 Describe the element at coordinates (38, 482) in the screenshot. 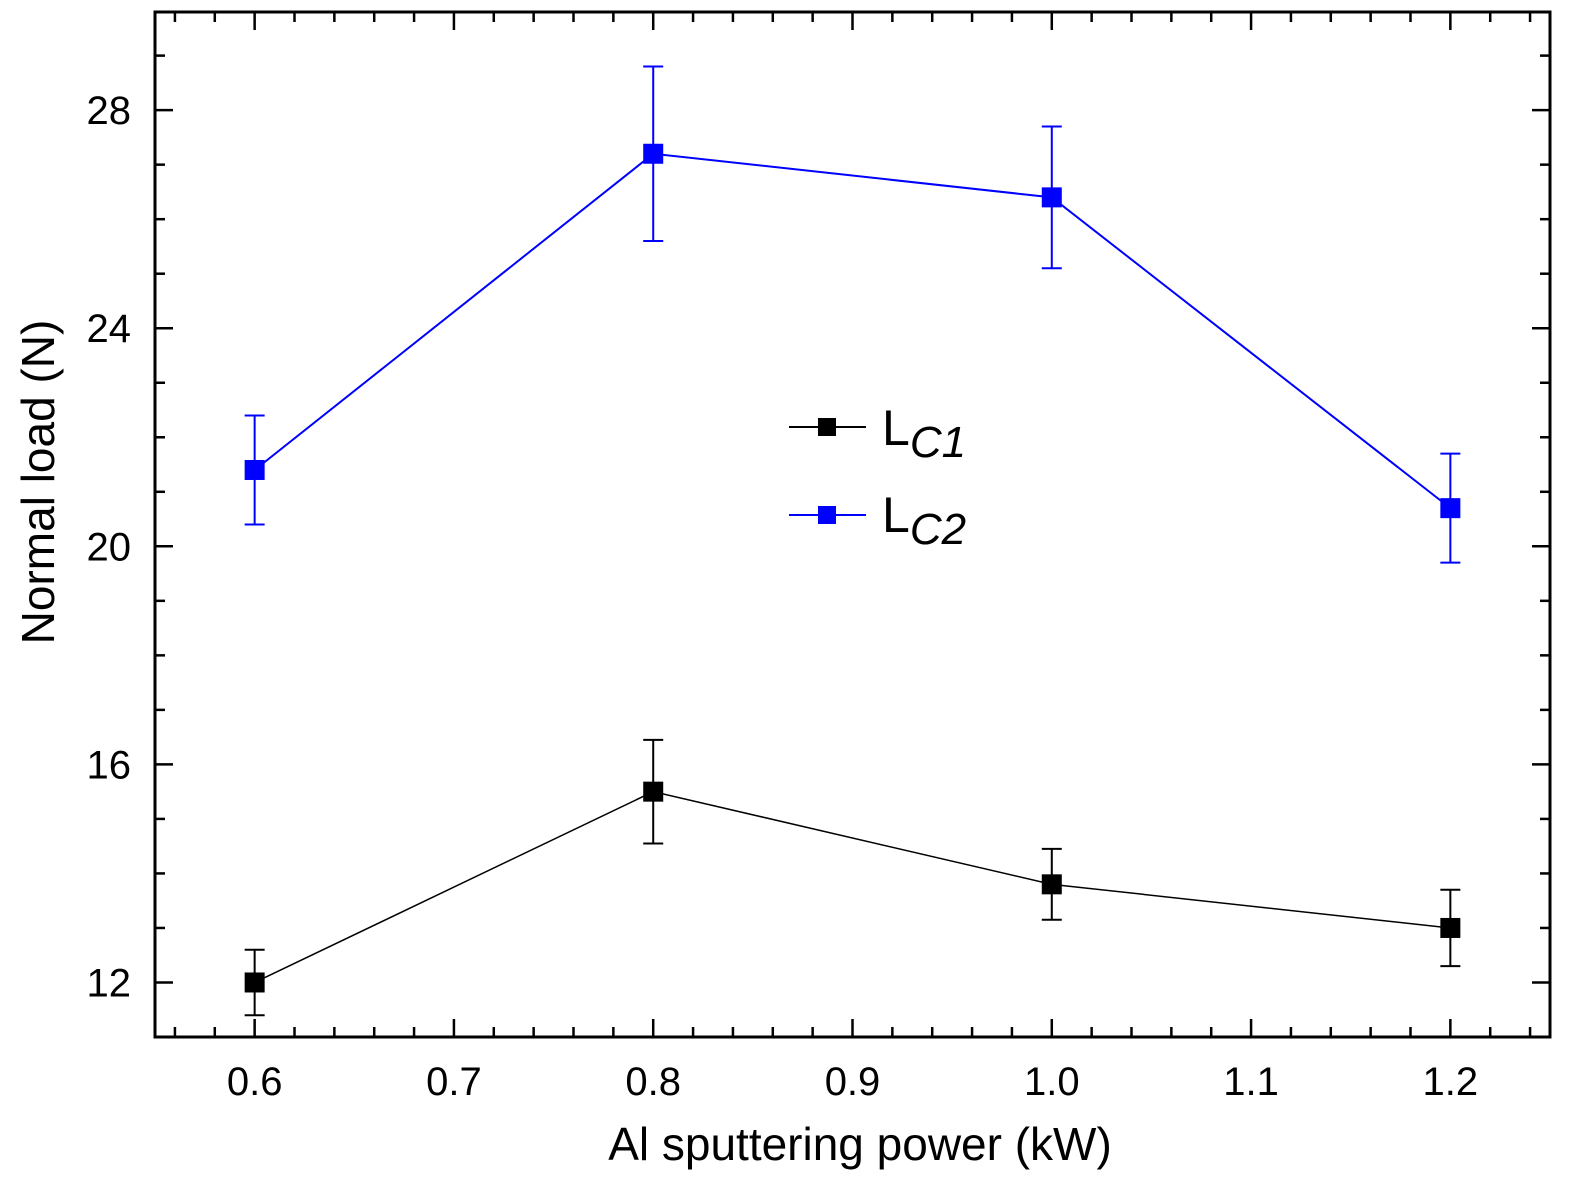

I see `y-axis-title: Normal load (N)` at that location.